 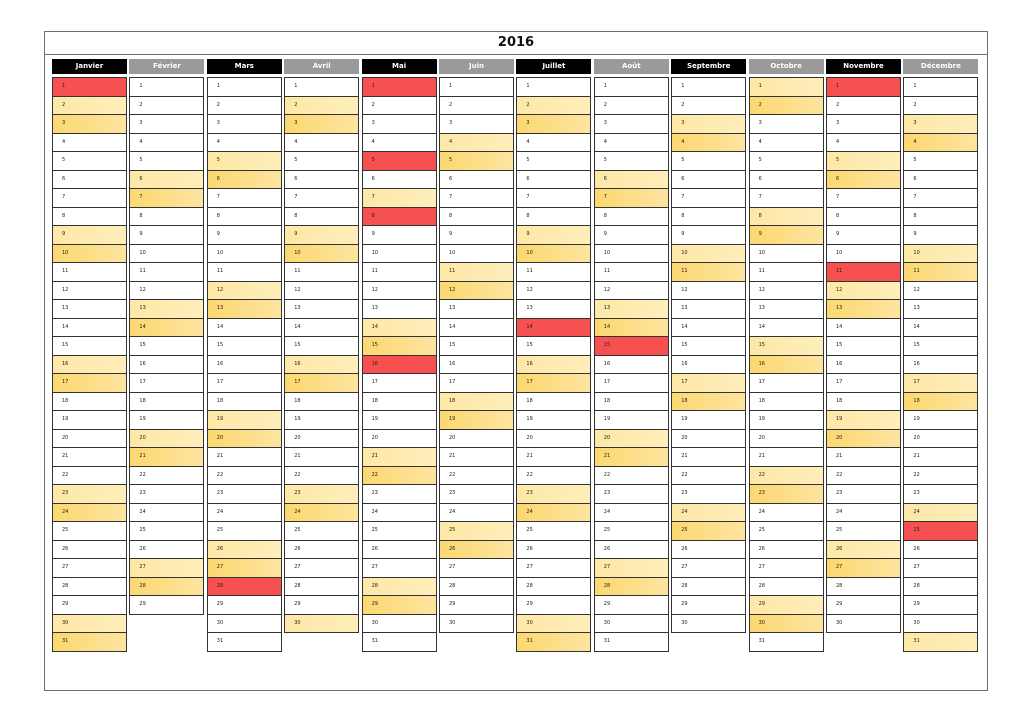 I want to click on day-cell: 7, so click(x=322, y=198).